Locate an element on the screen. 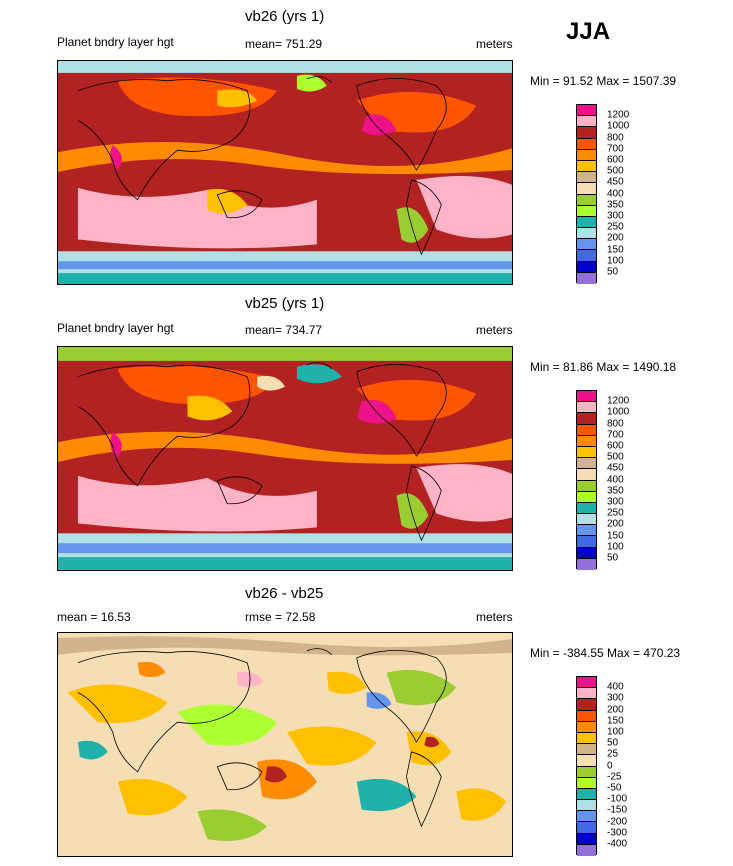 The width and height of the screenshot is (733, 866). colorbar-tick: 25 is located at coordinates (613, 754).